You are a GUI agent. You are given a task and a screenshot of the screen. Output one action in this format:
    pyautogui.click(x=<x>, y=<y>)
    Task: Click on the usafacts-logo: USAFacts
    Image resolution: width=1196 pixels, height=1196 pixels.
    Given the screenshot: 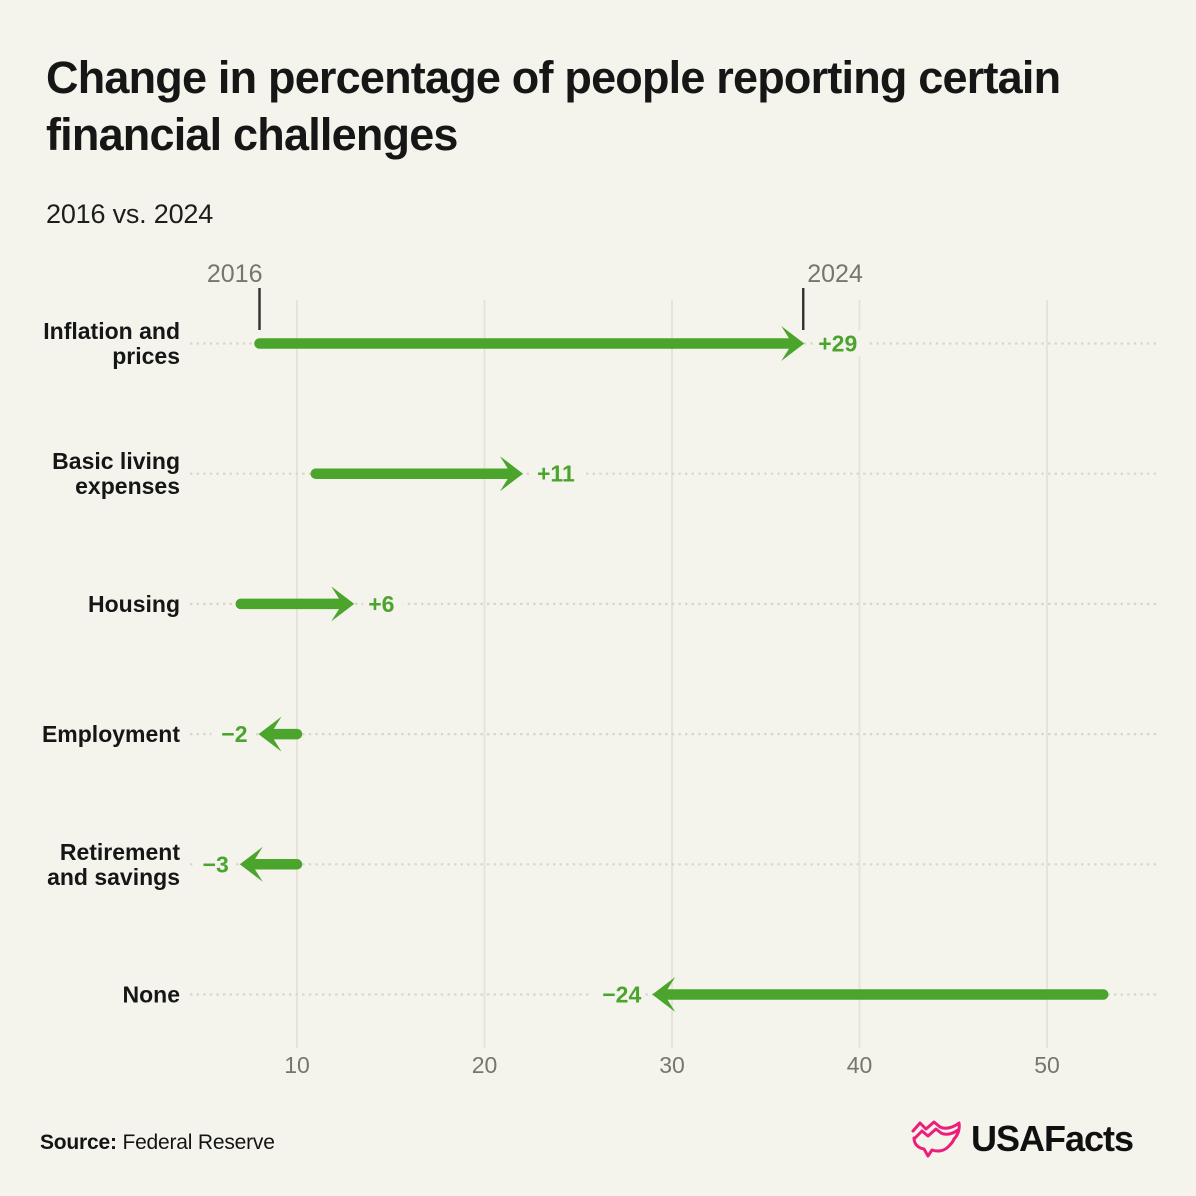 What is the action you would take?
    pyautogui.click(x=1022, y=1139)
    